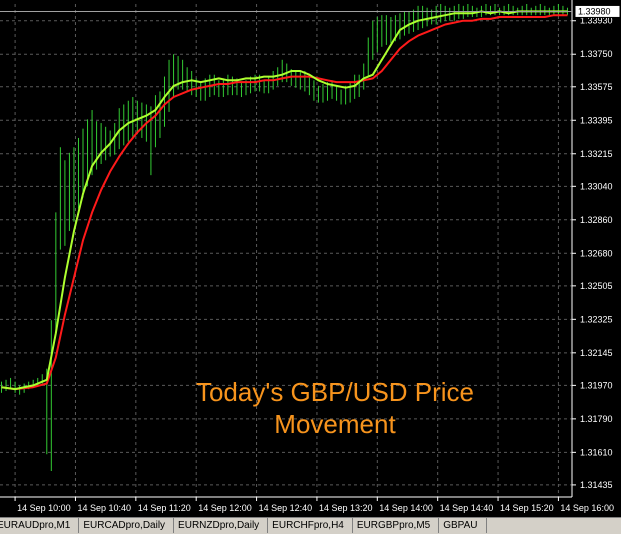 This screenshot has width=621, height=534. I want to click on time-tick-label: 14 Sep 12:00, so click(225, 508).